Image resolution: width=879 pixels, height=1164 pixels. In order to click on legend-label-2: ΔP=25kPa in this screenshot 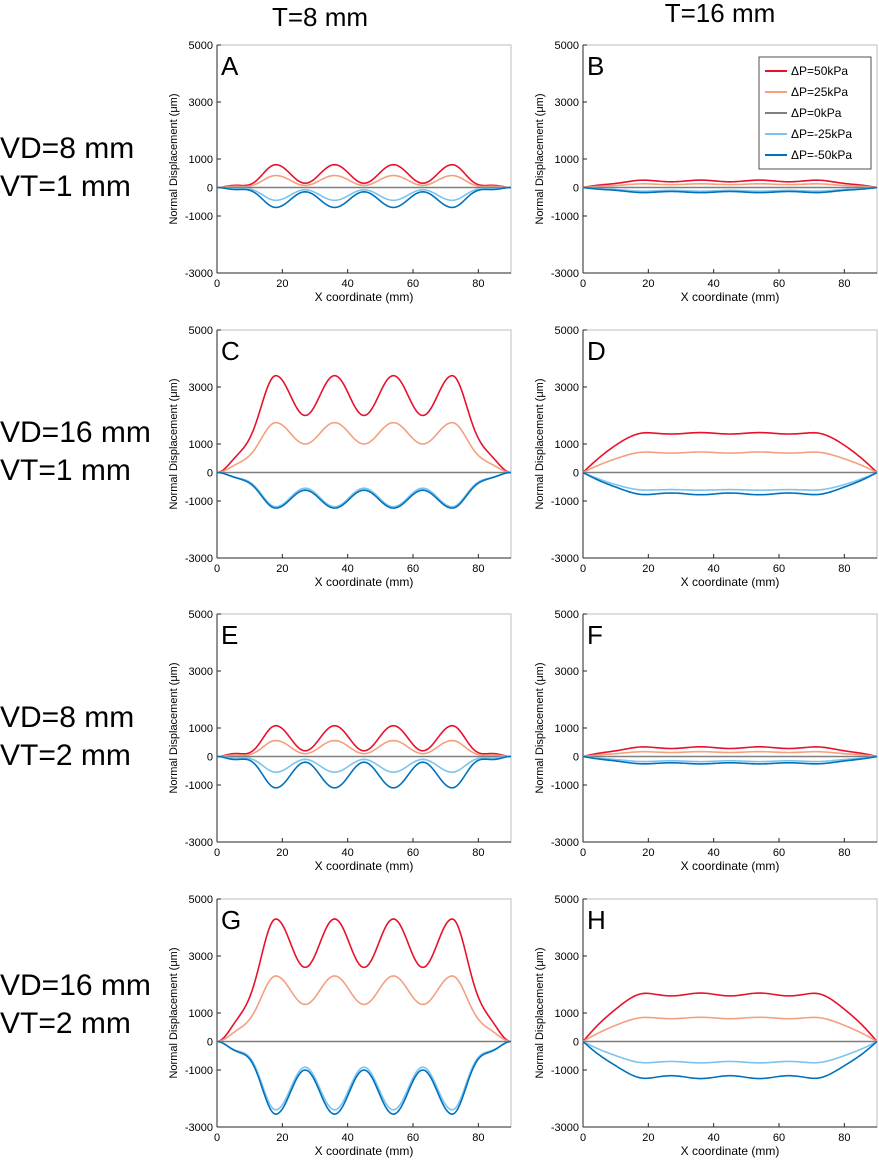, I will do `click(819, 92)`.